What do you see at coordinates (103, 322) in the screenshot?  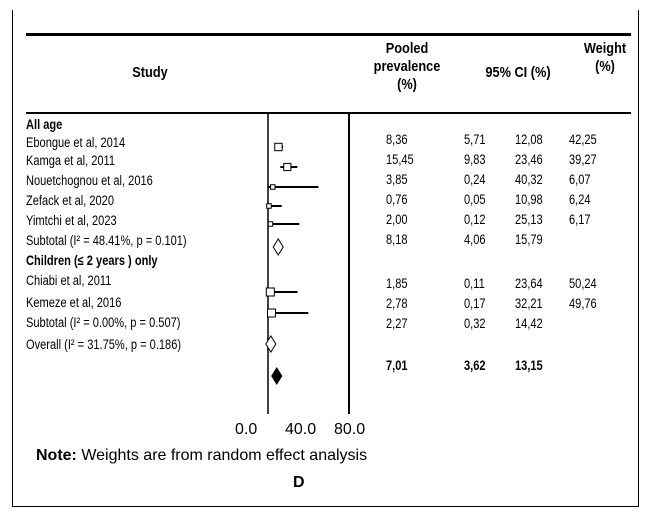 I see `row-label: Subtotal (I² = 0.00%, p = 0.507)` at bounding box center [103, 322].